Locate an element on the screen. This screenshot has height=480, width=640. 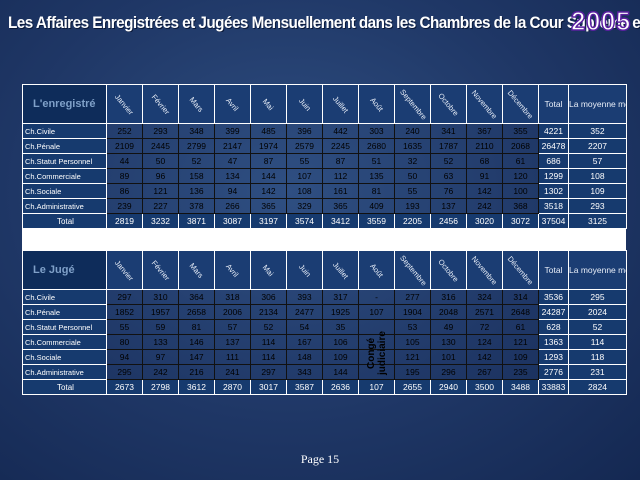
row-label: Ch.Statut Personnel is located at coordinates (64, 161).